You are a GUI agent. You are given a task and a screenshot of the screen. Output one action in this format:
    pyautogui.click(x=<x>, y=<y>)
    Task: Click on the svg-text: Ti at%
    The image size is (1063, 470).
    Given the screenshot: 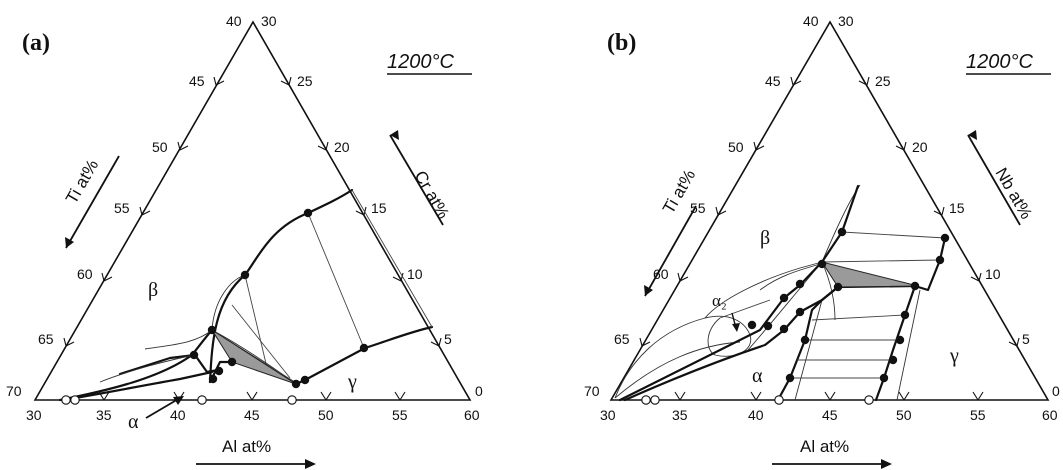 What is the action you would take?
    pyautogui.click(x=82, y=181)
    